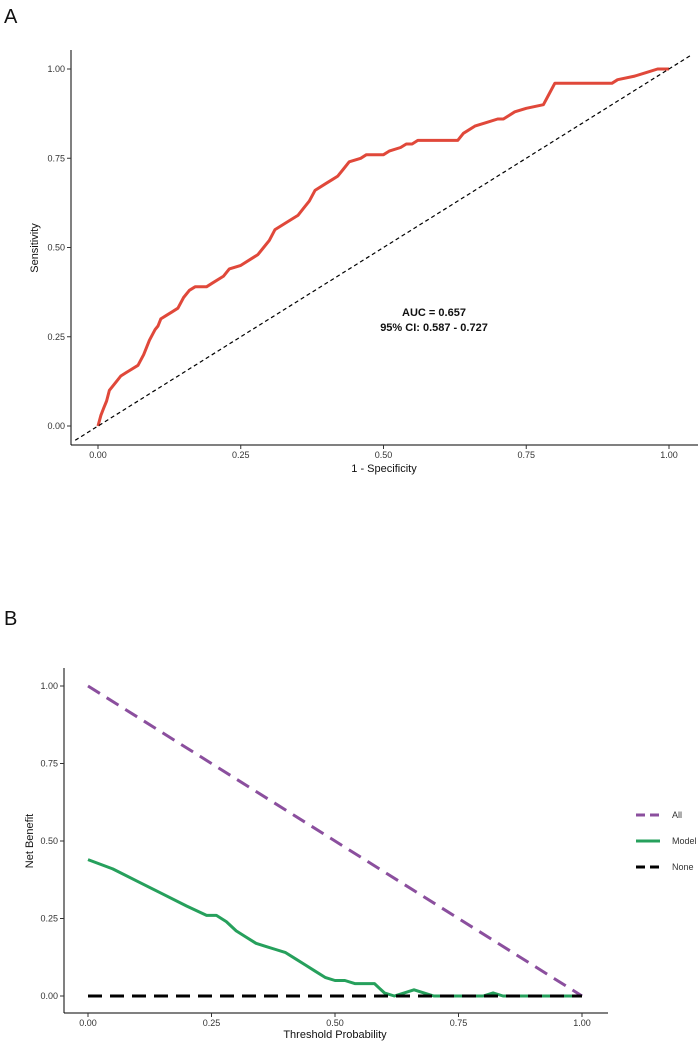 The width and height of the screenshot is (700, 1043). What do you see at coordinates (11, 17) in the screenshot?
I see `panel-letter-a: A` at bounding box center [11, 17].